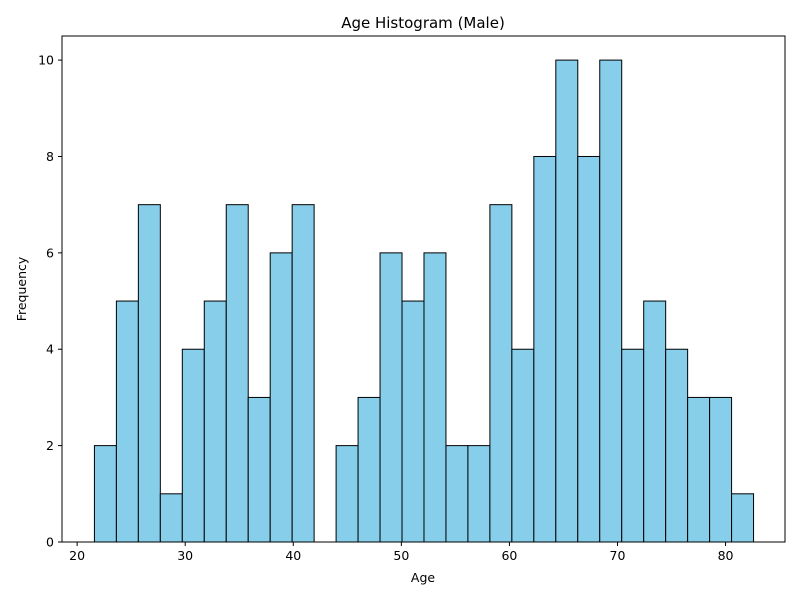 This screenshot has width=800, height=605. I want to click on x-tick-label: 20, so click(77, 555).